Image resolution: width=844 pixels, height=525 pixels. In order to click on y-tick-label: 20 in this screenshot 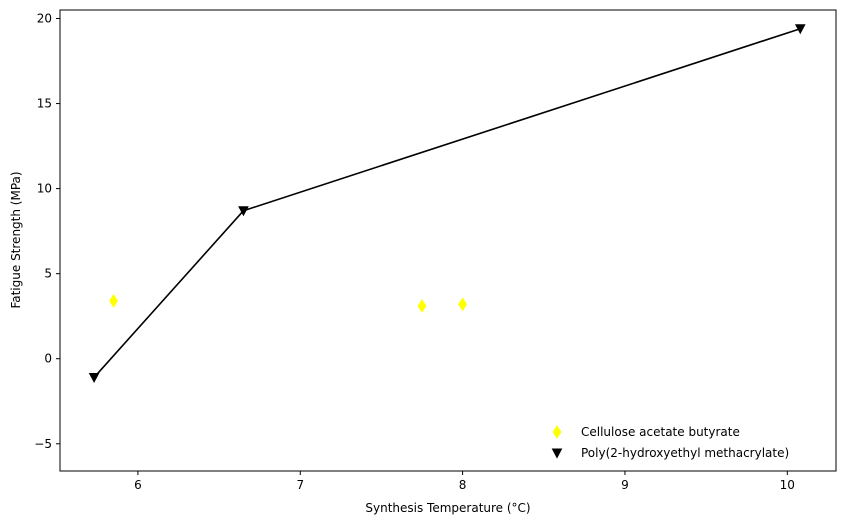, I will do `click(44, 19)`.